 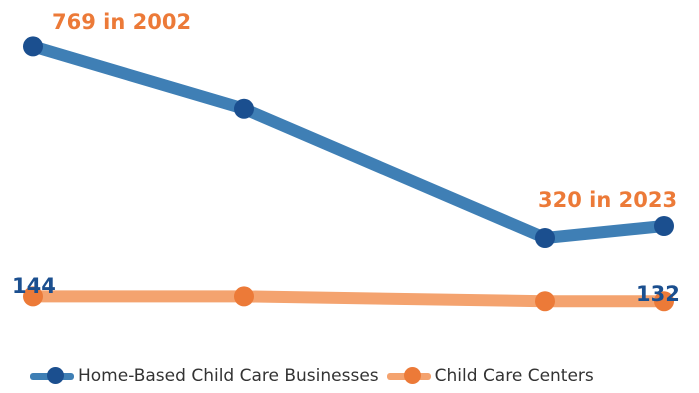 I want to click on legend-label-centers: Child Care Centers, so click(x=514, y=376).